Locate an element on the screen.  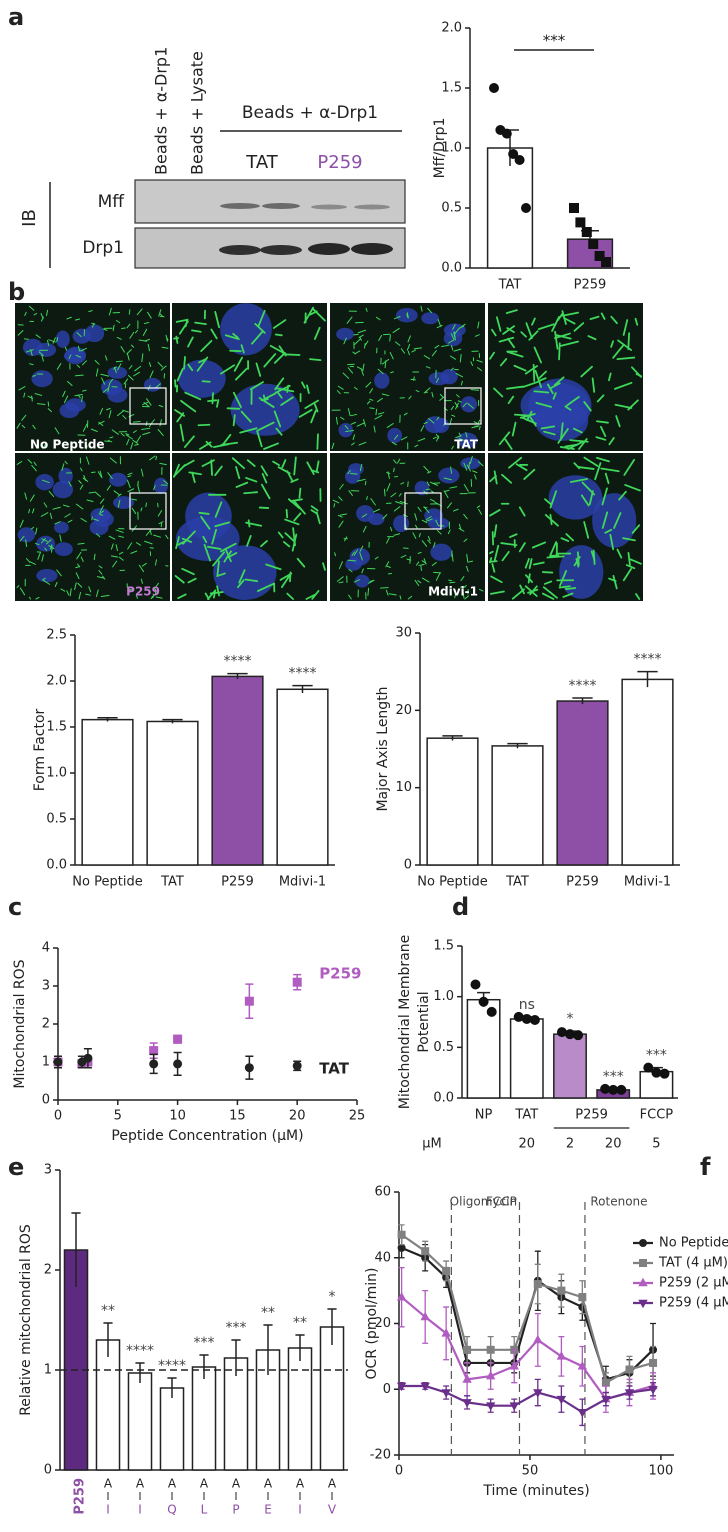
dose-label: 20 is located at coordinates (613, 1144).